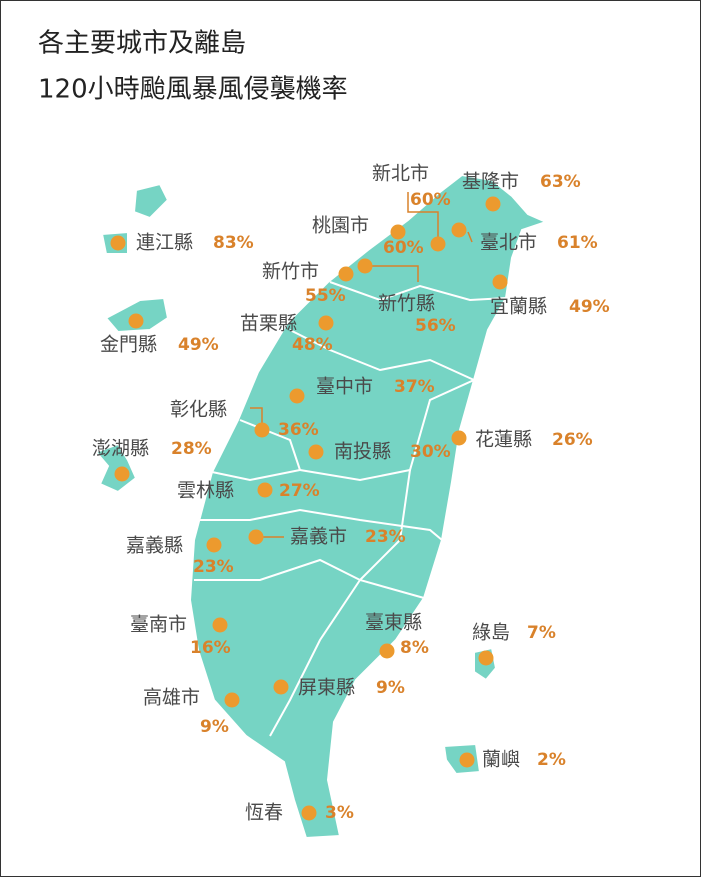 This screenshot has width=701, height=881. Describe the element at coordinates (508, 243) in the screenshot. I see `region-name: 臺北市` at that location.